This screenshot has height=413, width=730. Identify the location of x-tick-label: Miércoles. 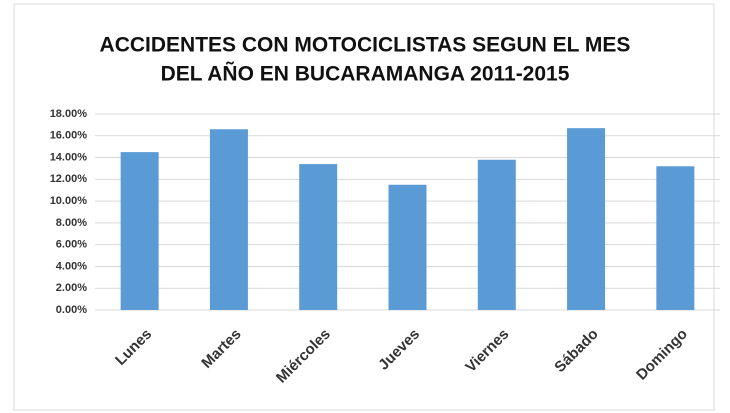
(303, 356).